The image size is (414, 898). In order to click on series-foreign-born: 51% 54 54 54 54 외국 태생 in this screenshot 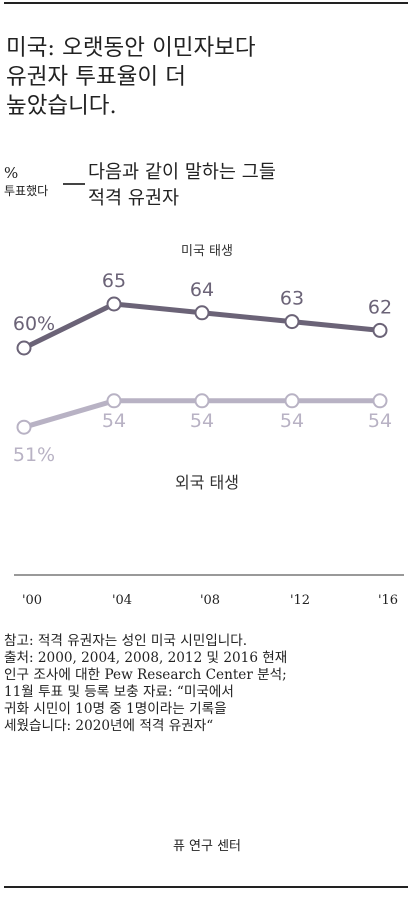, I will do `click(202, 442)`.